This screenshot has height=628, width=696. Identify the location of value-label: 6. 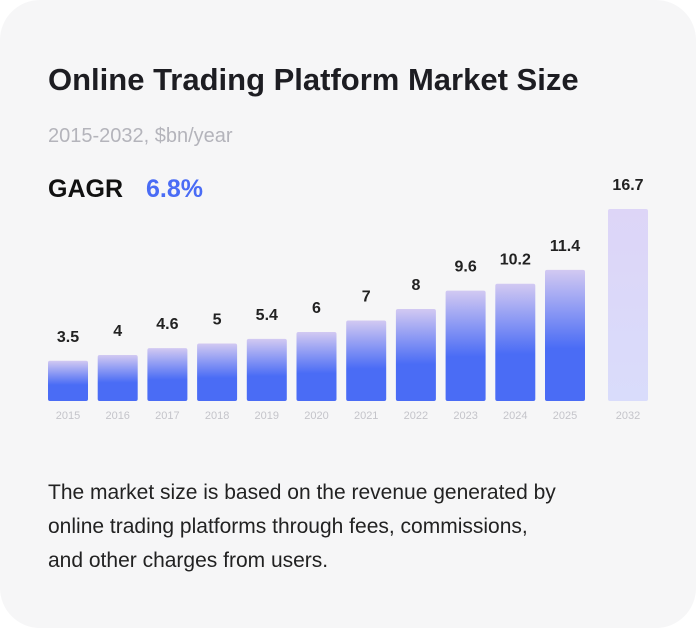
(316, 308).